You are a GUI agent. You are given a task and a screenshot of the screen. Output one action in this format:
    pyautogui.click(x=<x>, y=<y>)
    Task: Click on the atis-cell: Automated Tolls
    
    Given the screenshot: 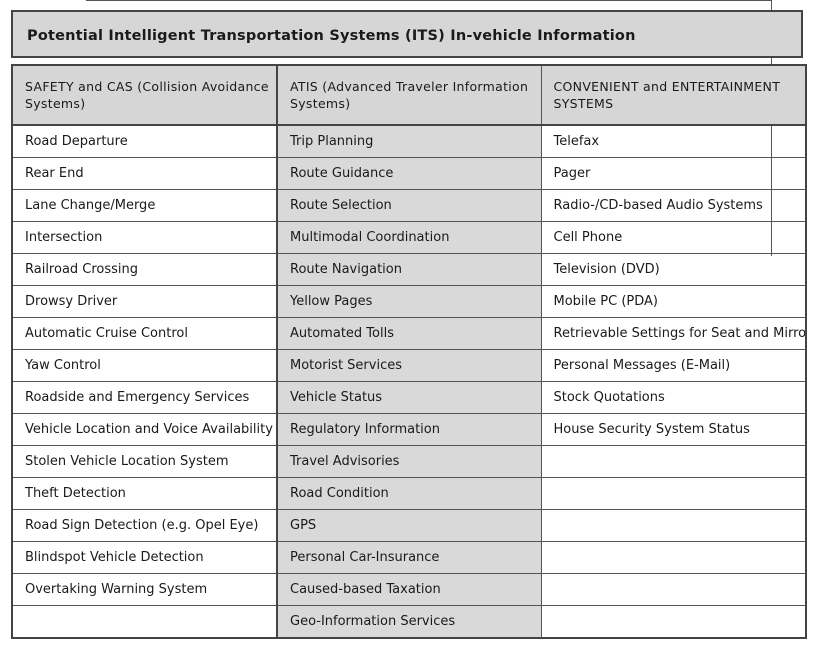 What is the action you would take?
    pyautogui.click(x=409, y=333)
    